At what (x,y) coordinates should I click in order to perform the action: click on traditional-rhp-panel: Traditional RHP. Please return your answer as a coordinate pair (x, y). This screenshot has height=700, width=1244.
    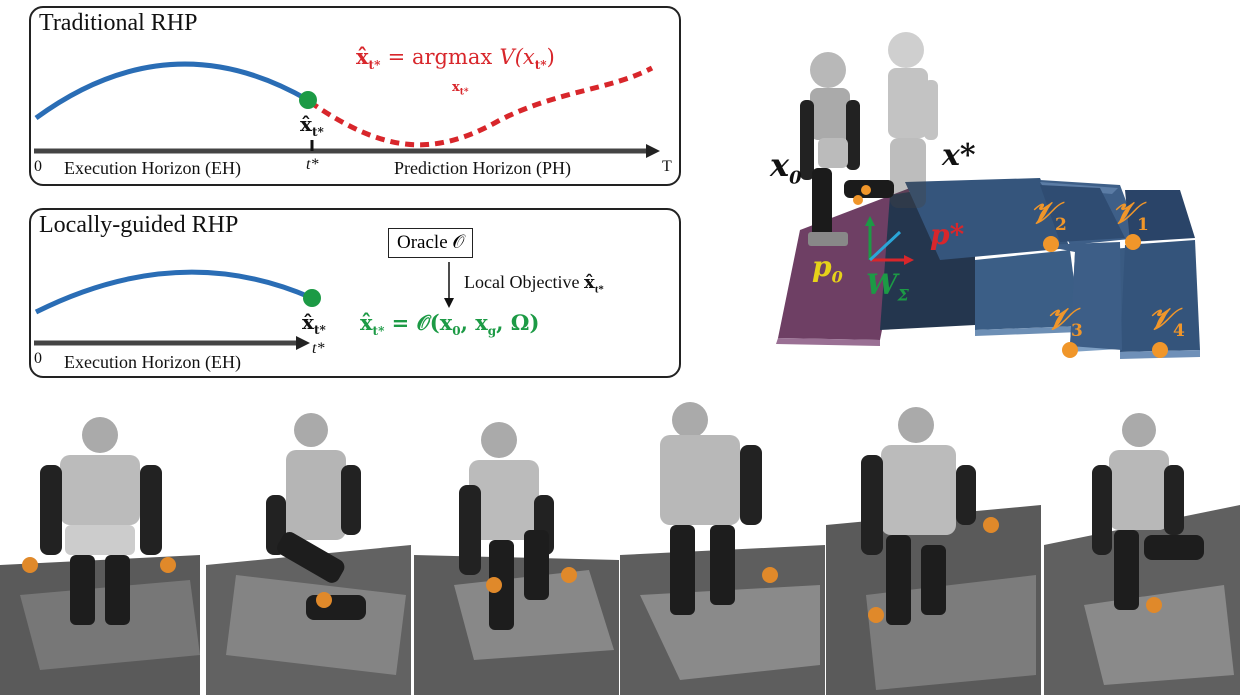
    Looking at the image, I should click on (355, 96).